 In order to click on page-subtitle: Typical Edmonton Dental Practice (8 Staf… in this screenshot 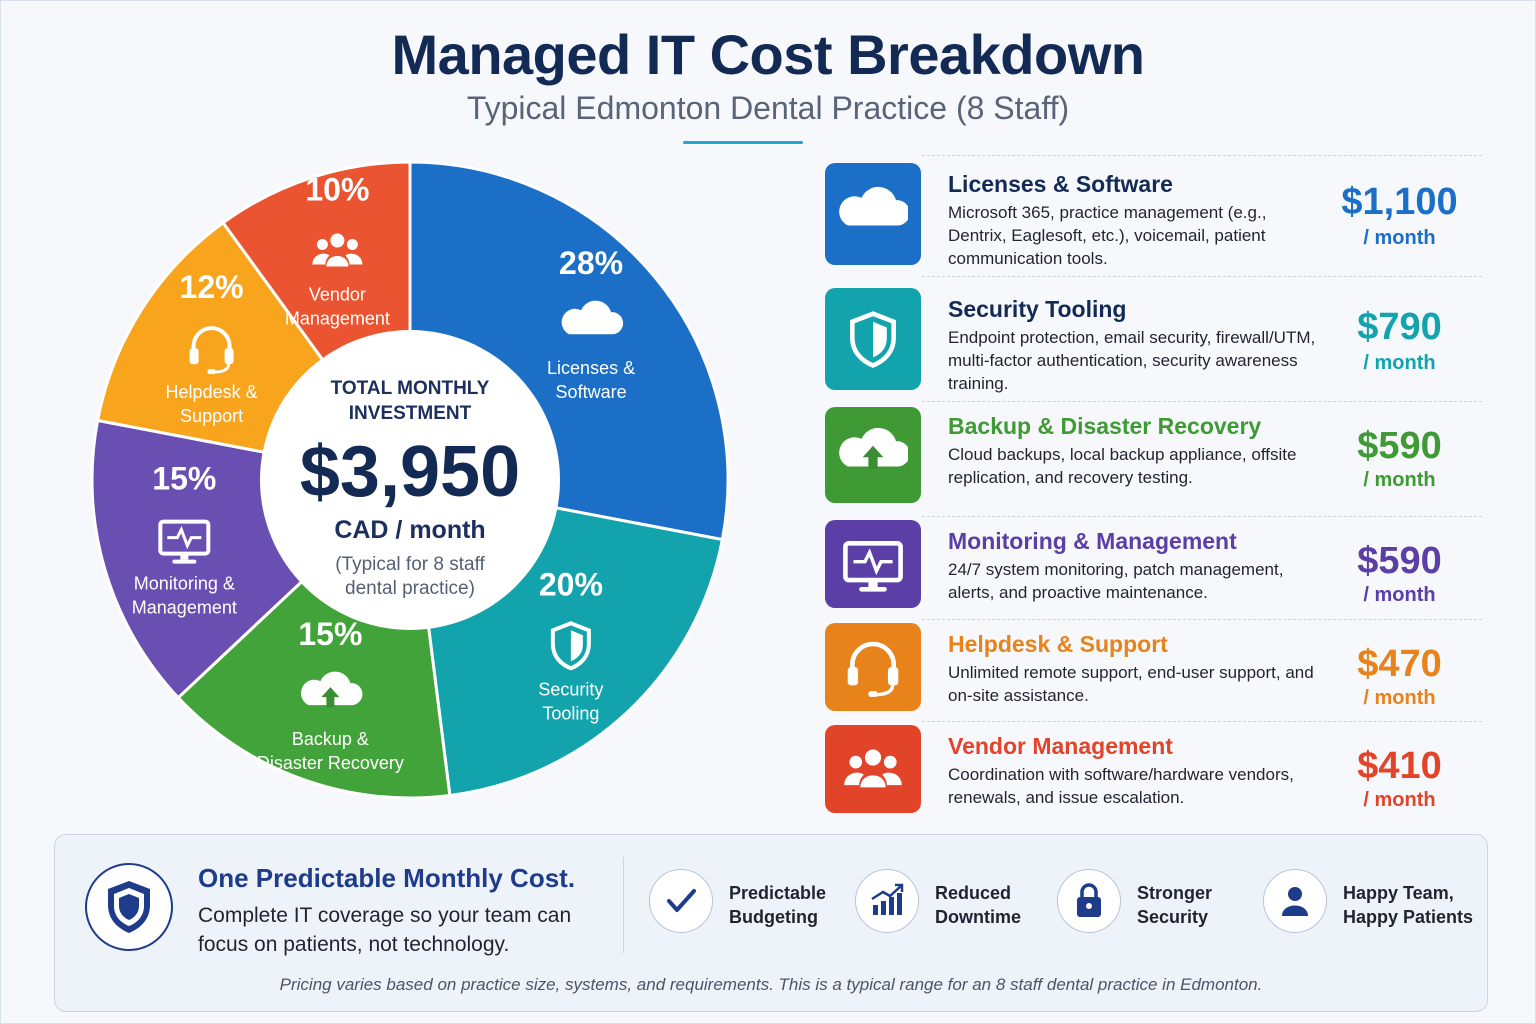, I will do `click(768, 108)`.